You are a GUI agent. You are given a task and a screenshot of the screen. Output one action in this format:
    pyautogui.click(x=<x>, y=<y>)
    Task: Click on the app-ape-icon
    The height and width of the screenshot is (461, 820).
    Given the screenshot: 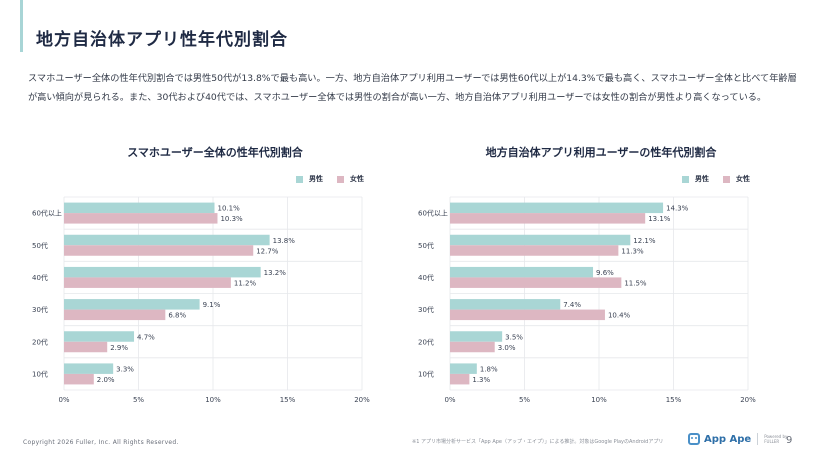 What is the action you would take?
    pyautogui.click(x=694, y=439)
    